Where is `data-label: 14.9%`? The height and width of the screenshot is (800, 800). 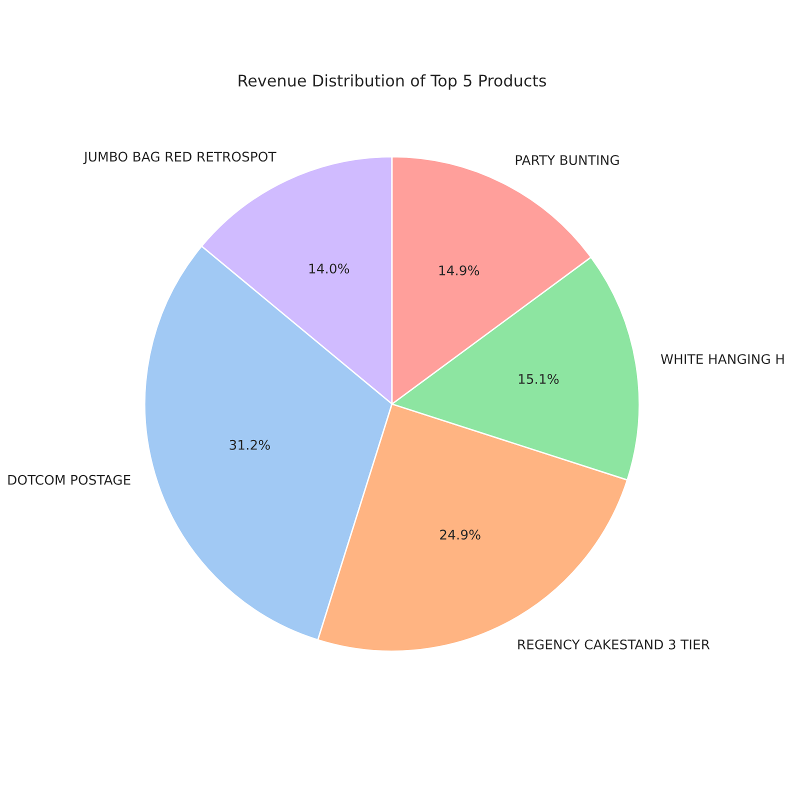 data-label: 14.9% is located at coordinates (459, 270).